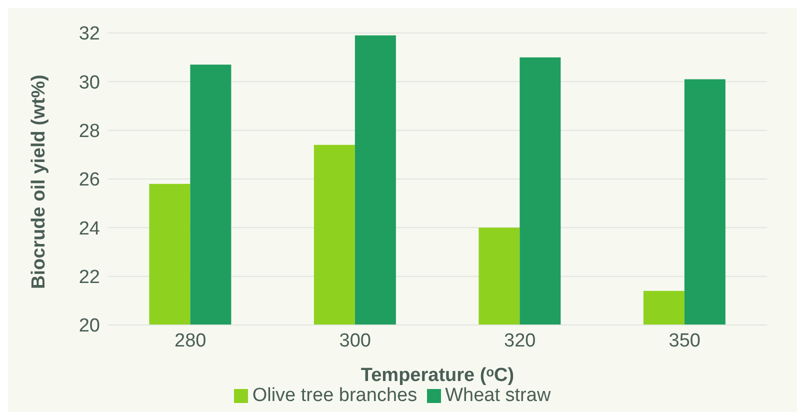 This screenshot has height=420, width=805. Describe the element at coordinates (684, 341) in the screenshot. I see `x-tick-label: 350` at that location.